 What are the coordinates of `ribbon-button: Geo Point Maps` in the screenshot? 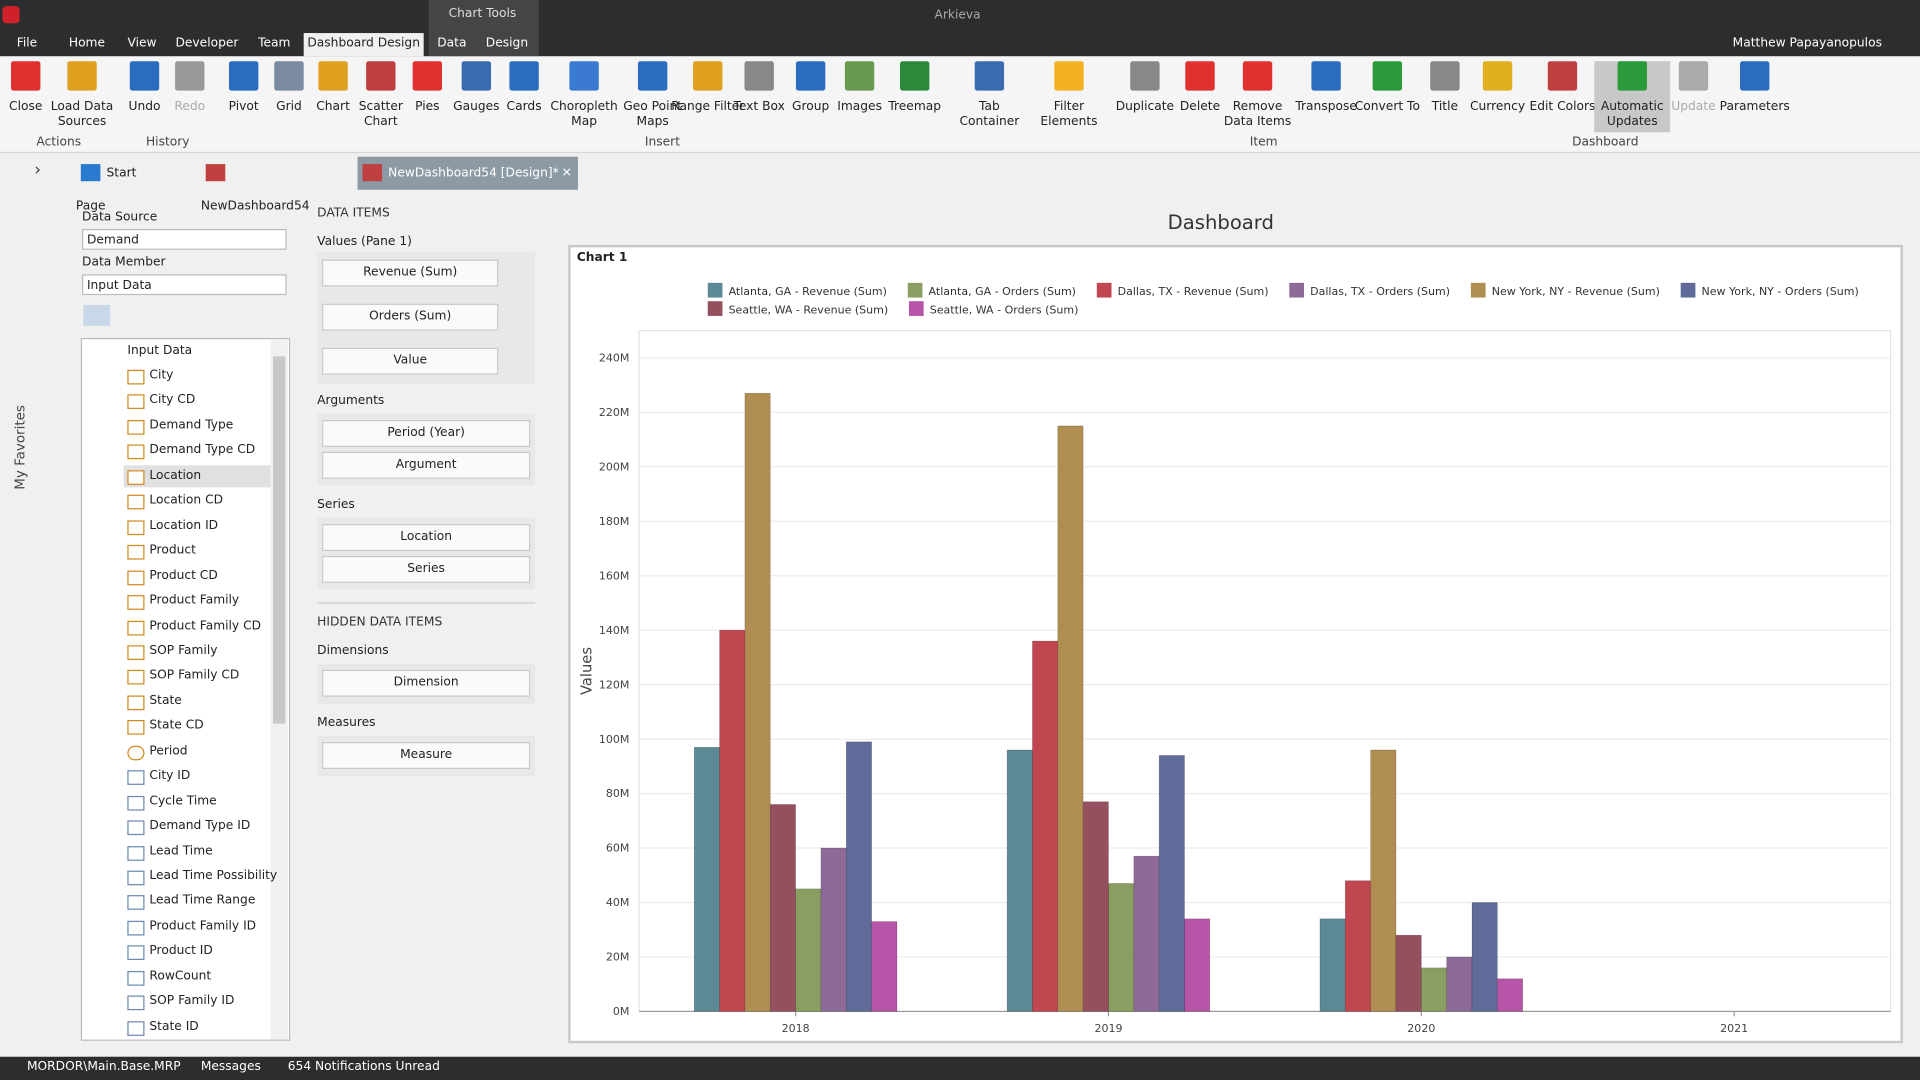 It's located at (653, 95).